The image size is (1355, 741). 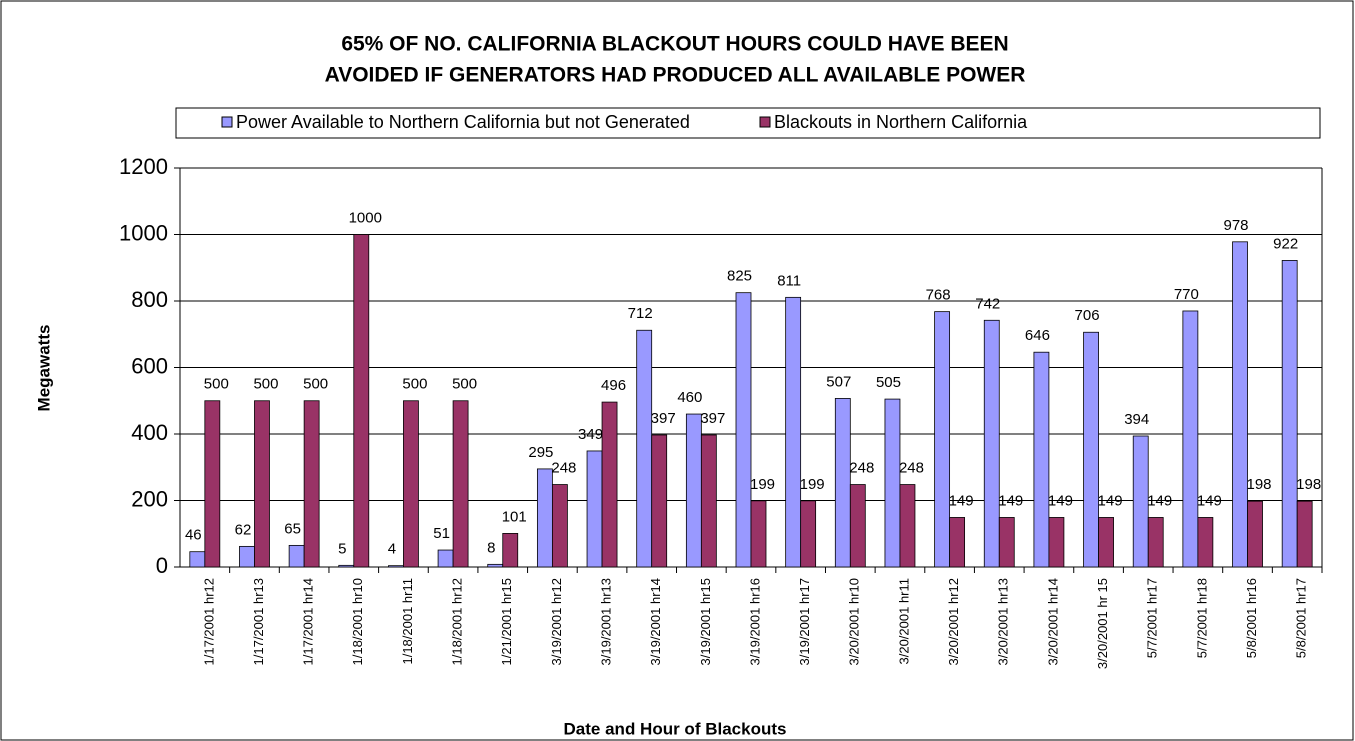 What do you see at coordinates (292, 528) in the screenshot?
I see `data-label: 65` at bounding box center [292, 528].